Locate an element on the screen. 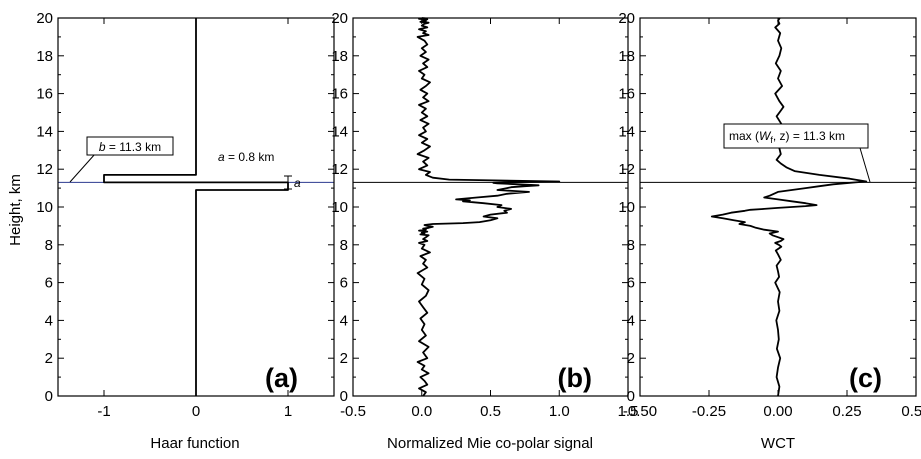 This screenshot has height=459, width=921. x-axis-title-haar: Haar function is located at coordinates (194, 443).